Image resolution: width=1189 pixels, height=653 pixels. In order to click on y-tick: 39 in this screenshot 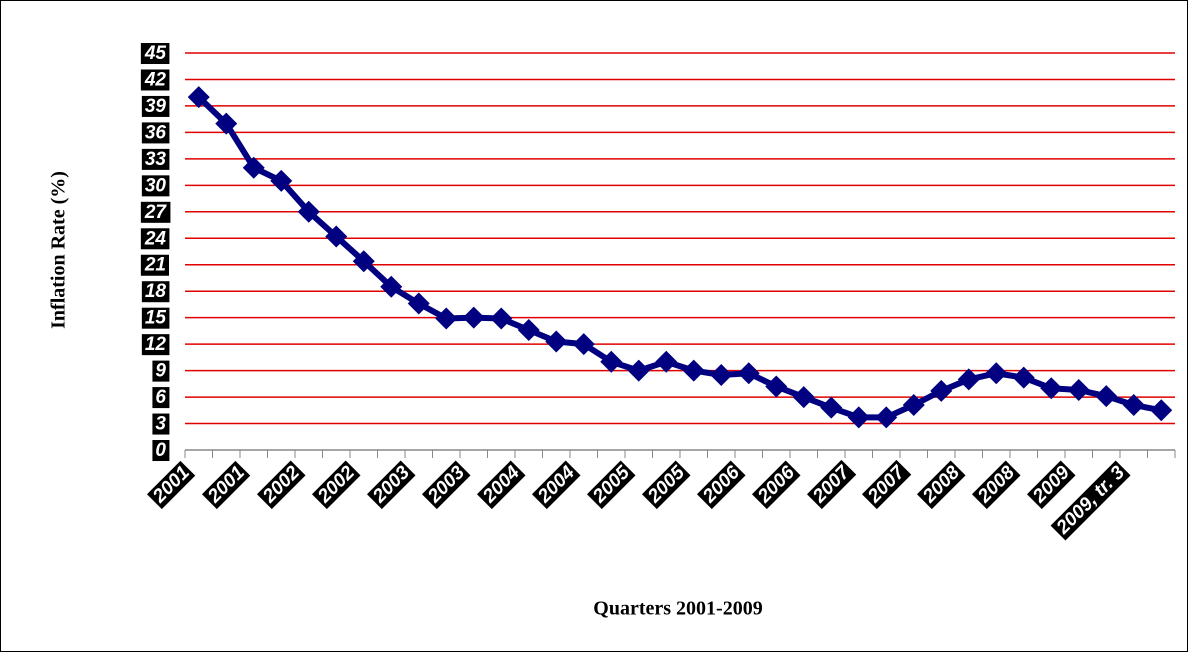, I will do `click(155, 106)`.